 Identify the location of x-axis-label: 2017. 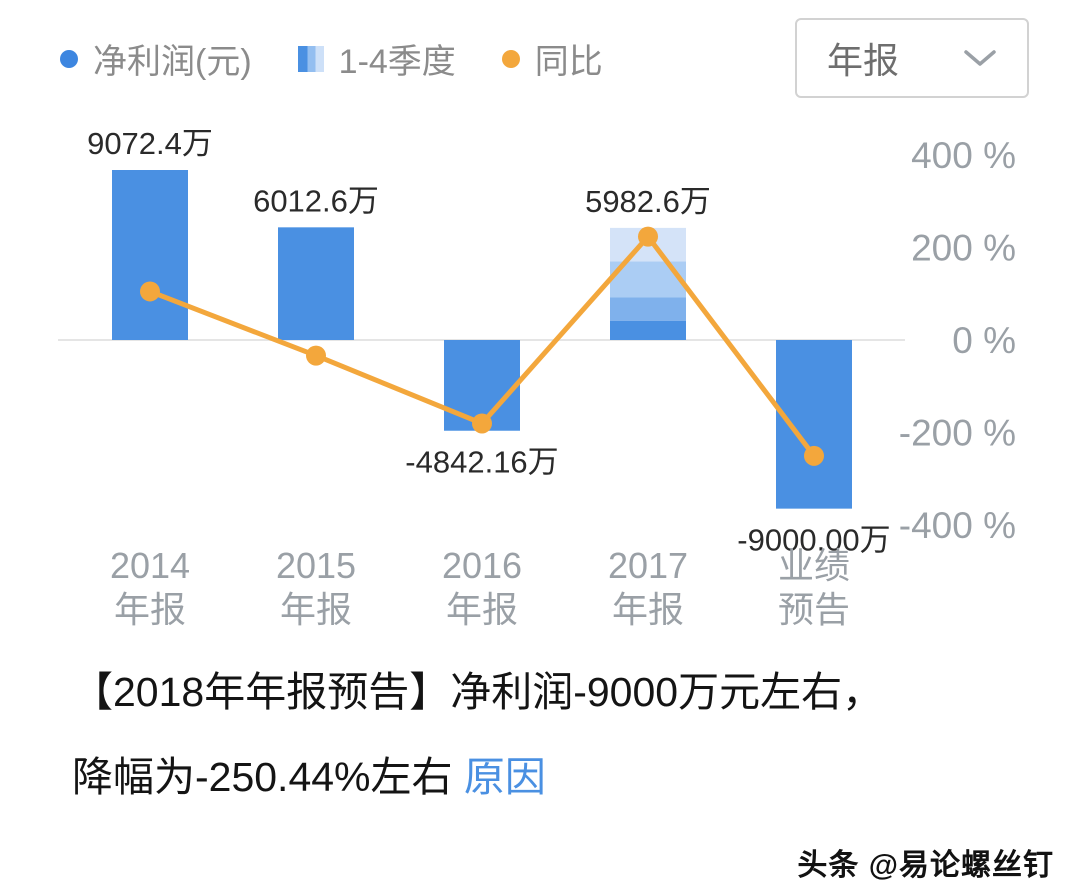
(648, 565).